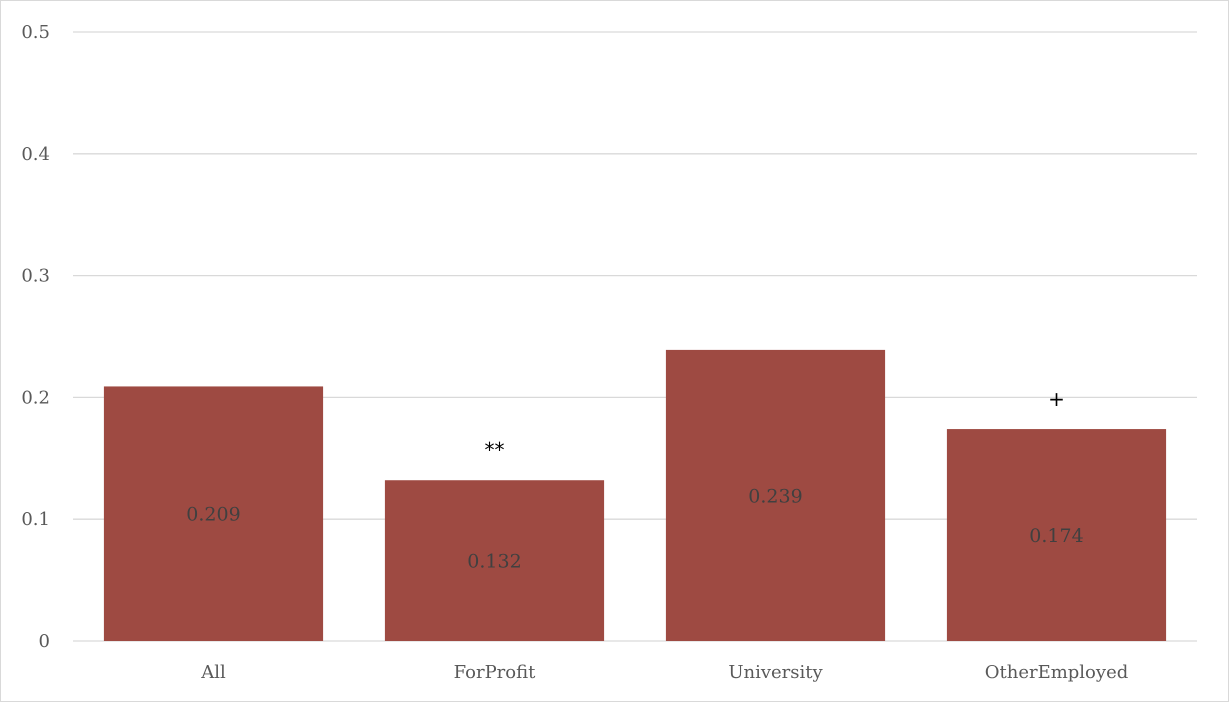 The height and width of the screenshot is (702, 1229). What do you see at coordinates (35, 519) in the screenshot?
I see `y-tick-label: 0.1` at bounding box center [35, 519].